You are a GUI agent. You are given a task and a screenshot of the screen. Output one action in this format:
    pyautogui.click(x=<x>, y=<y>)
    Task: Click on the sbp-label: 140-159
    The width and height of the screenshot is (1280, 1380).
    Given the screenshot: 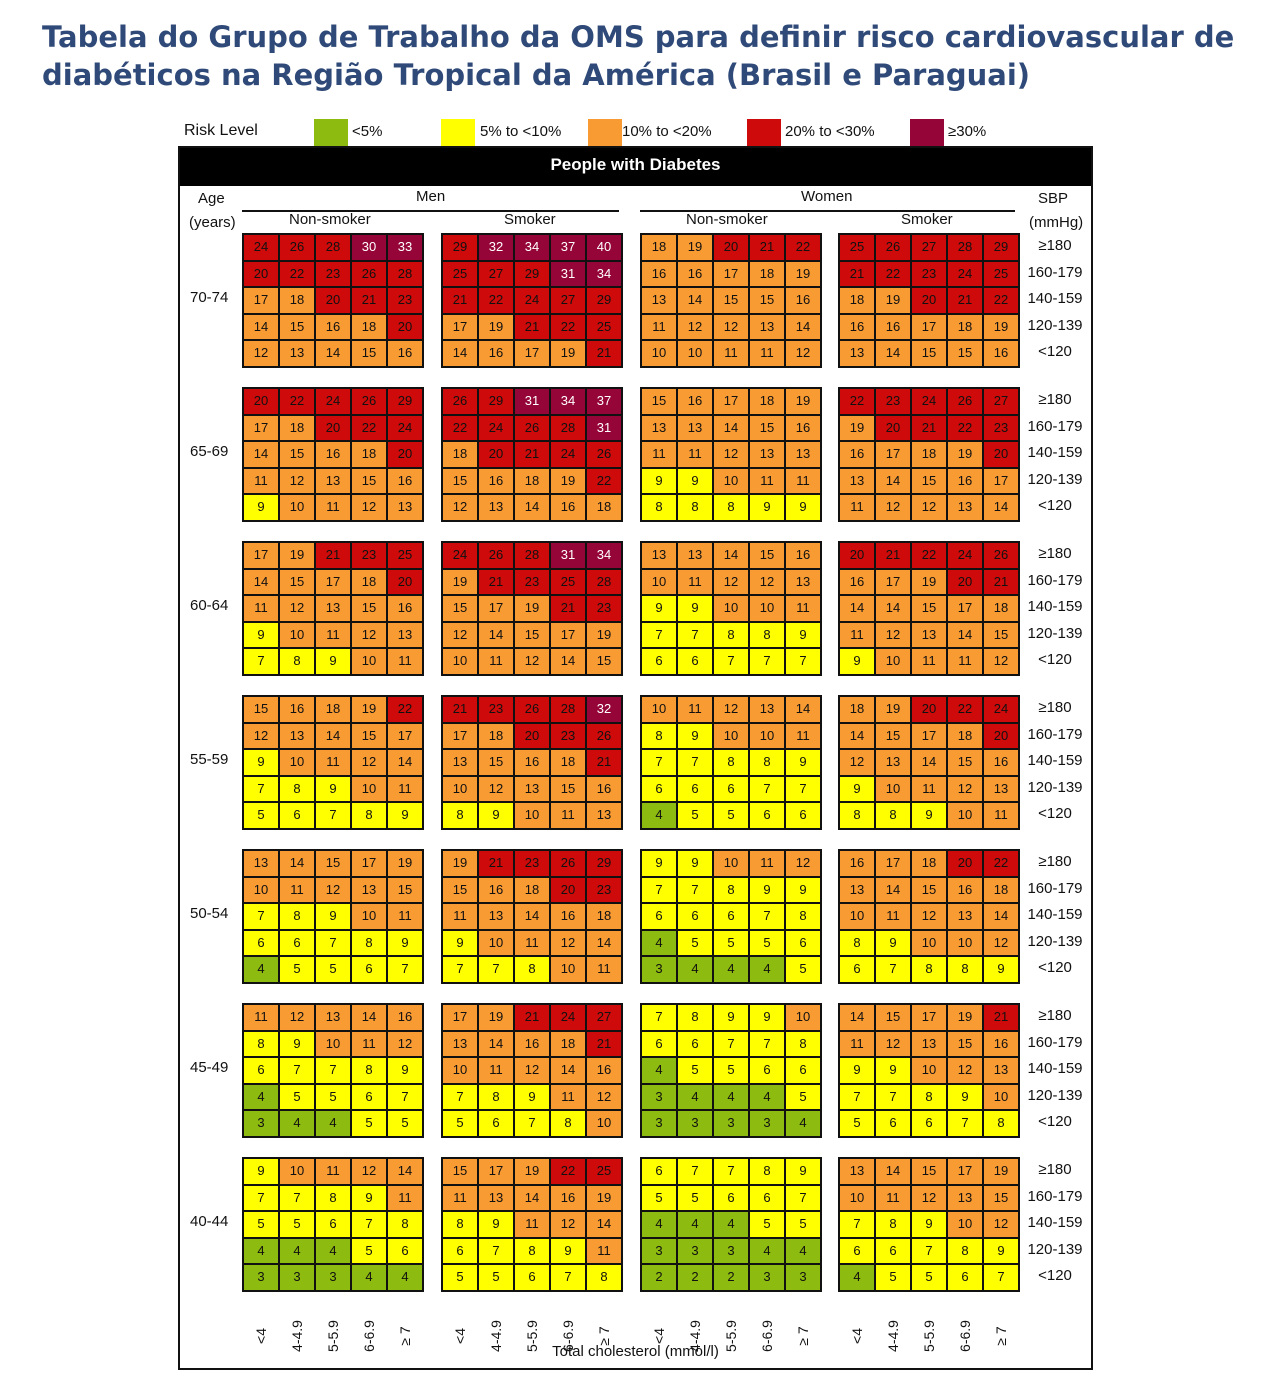 What is the action you would take?
    pyautogui.click(x=1055, y=299)
    